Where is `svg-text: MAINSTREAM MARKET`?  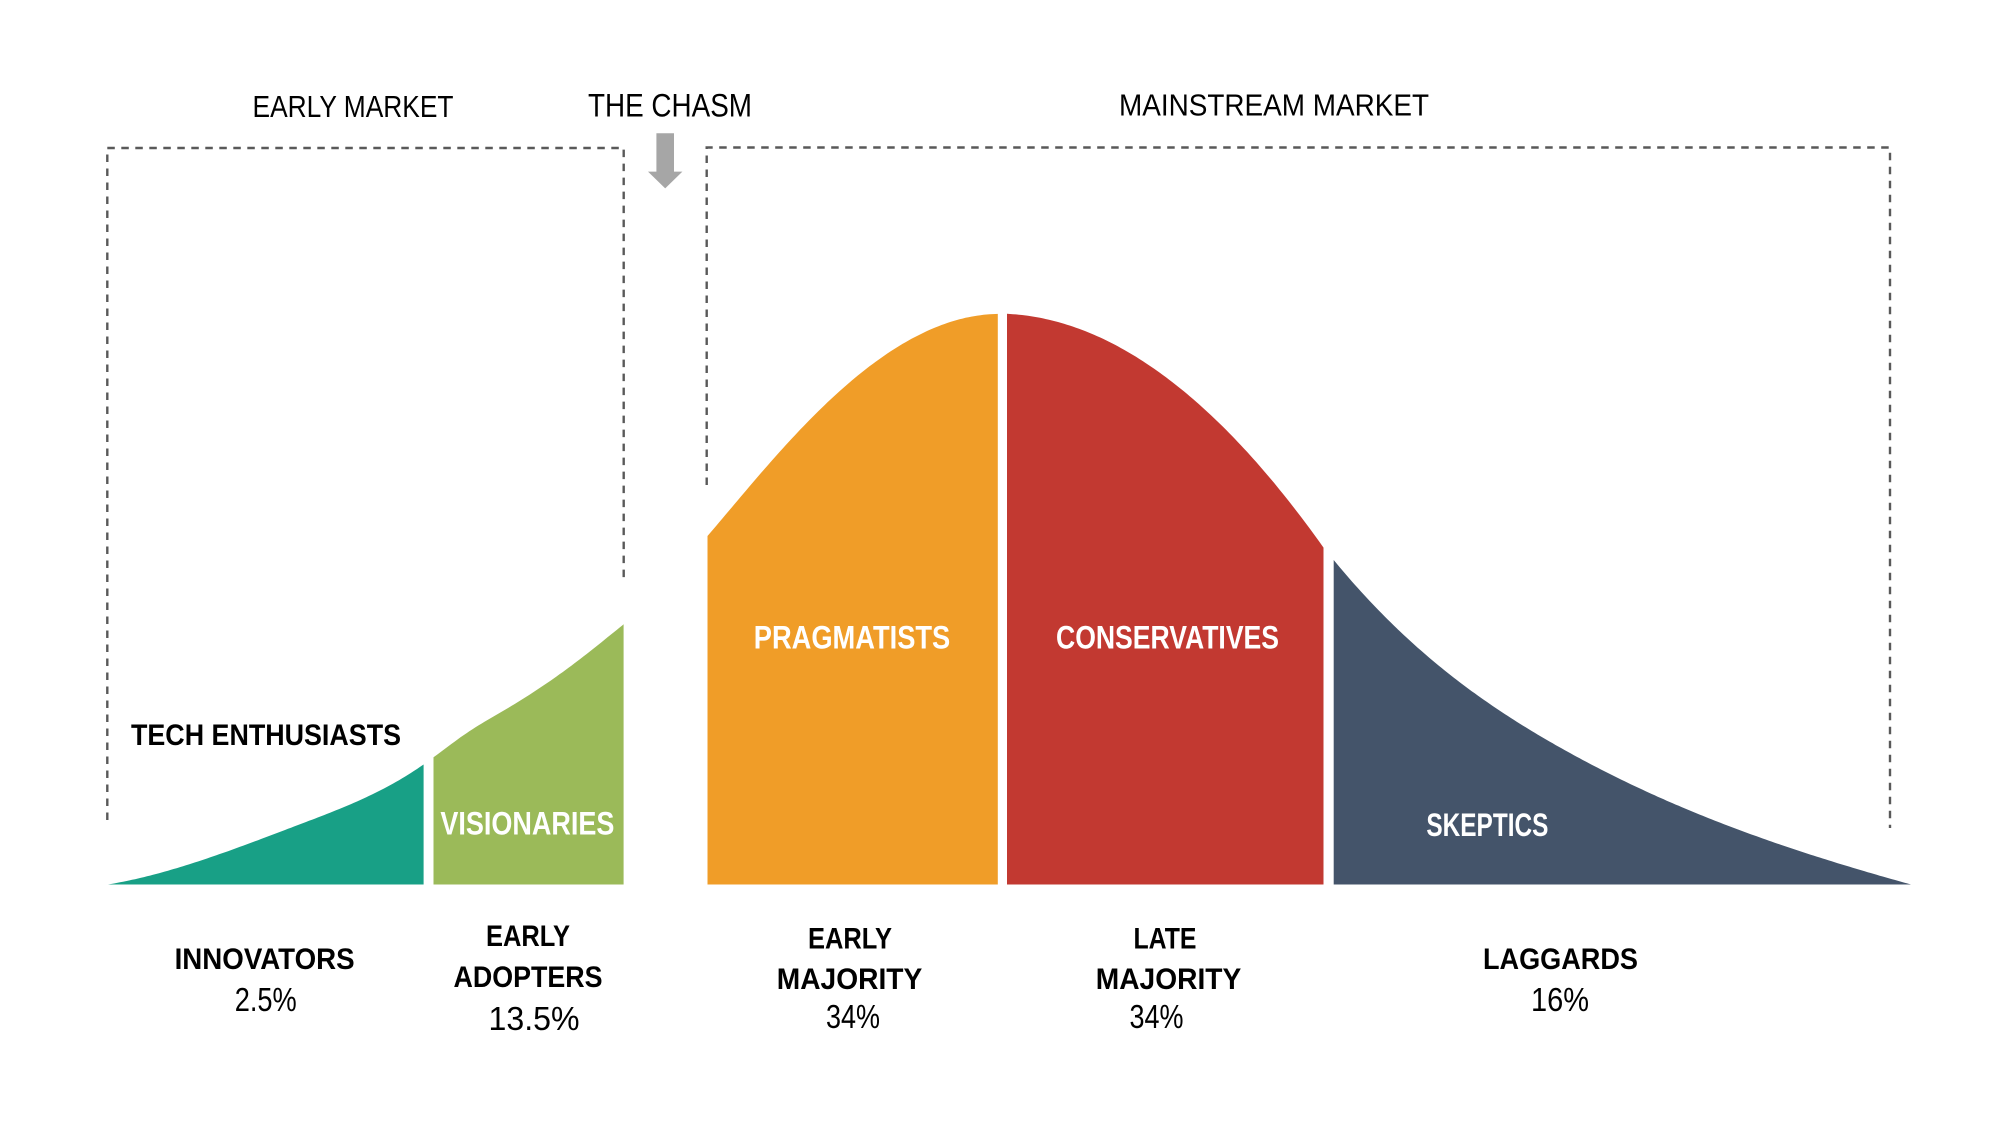
svg-text: MAINSTREAM MARKET is located at coordinates (1274, 105).